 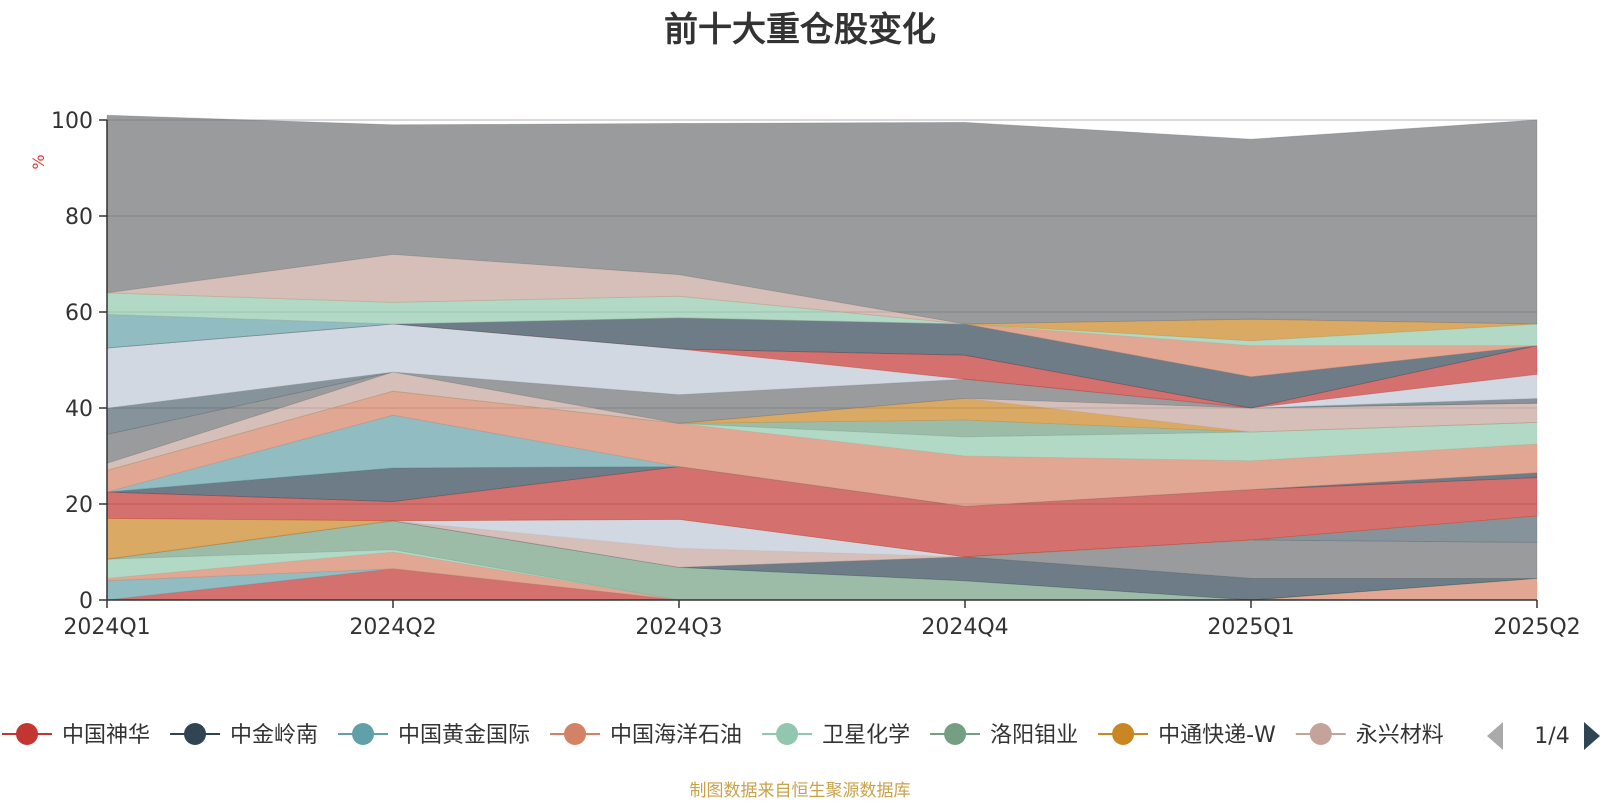 What do you see at coordinates (678, 627) in the screenshot?
I see `x-tick-label: 2024Q3` at bounding box center [678, 627].